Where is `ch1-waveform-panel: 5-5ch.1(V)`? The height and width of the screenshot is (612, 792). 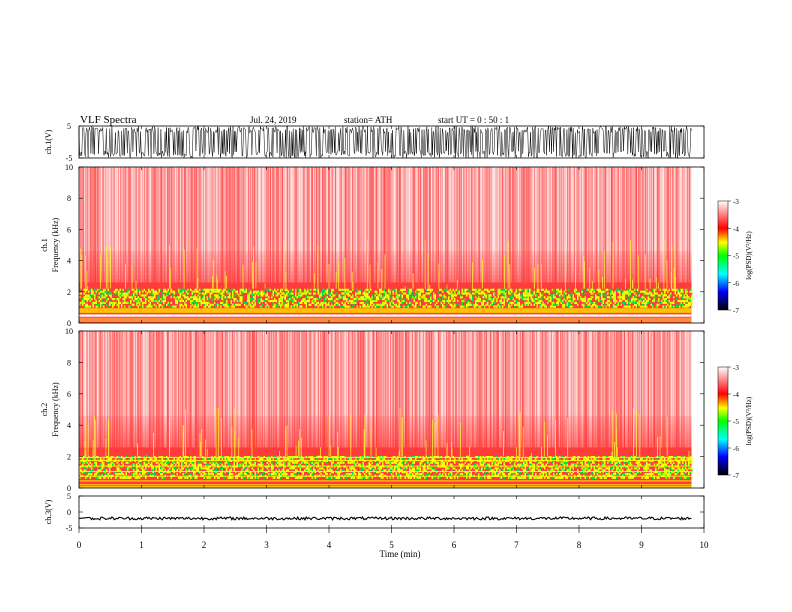 ch1-waveform-panel: 5-5ch.1(V) is located at coordinates (374, 142).